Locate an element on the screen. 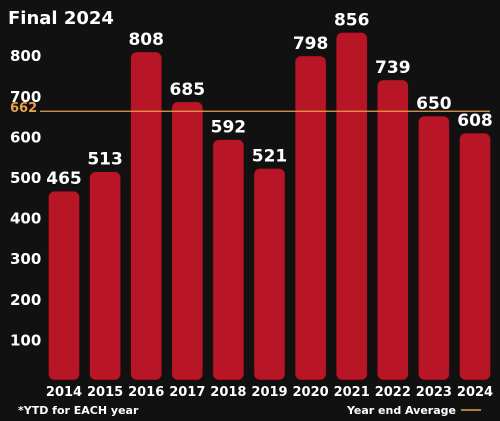 The width and height of the screenshot is (500, 421). bar-value-label: 856 is located at coordinates (352, 20).